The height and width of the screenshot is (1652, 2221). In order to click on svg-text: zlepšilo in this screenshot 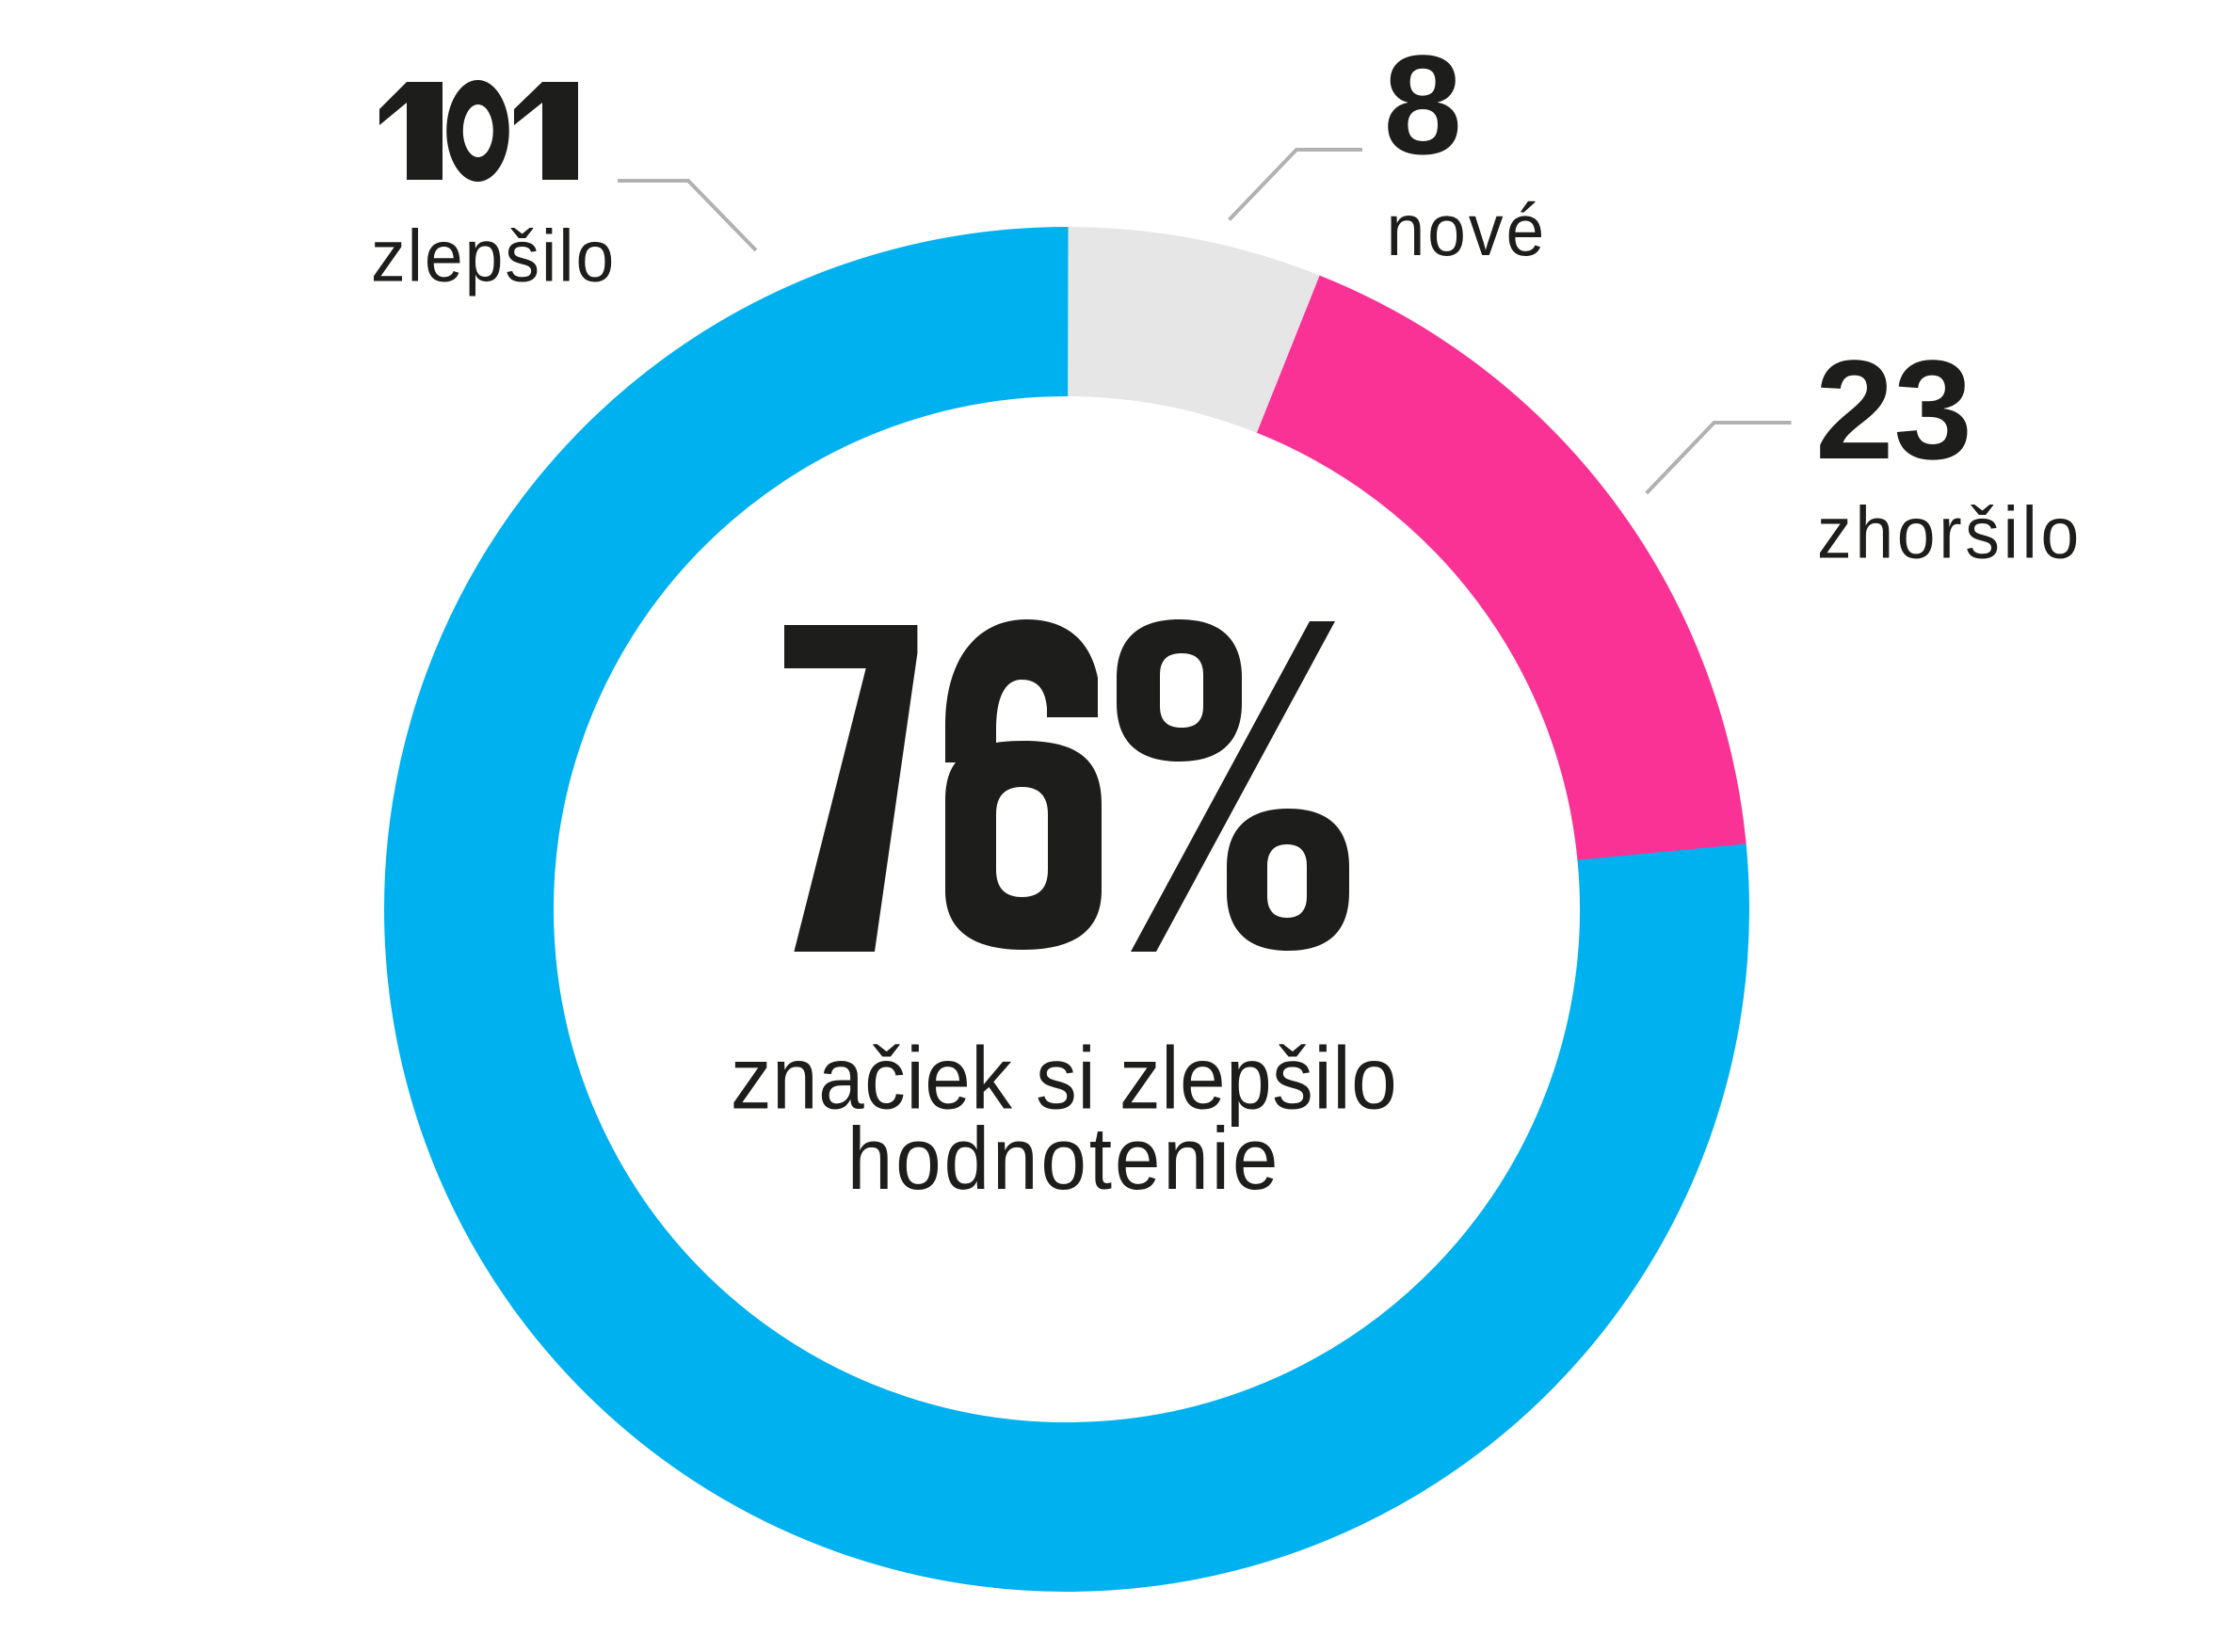, I will do `click(493, 257)`.